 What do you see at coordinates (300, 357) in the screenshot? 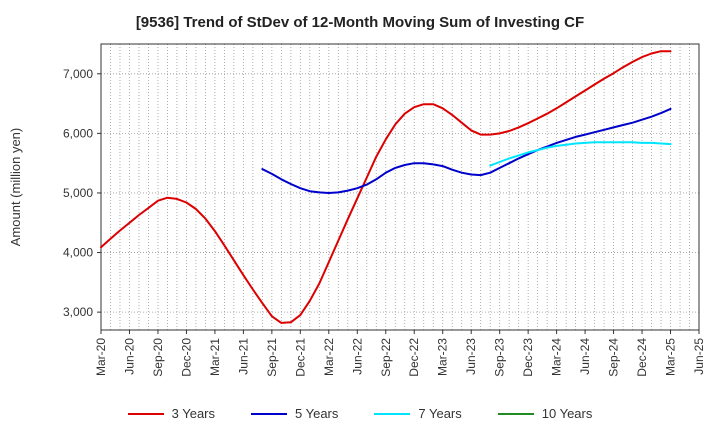
I see `x-tick-label: Dec-21` at bounding box center [300, 357].